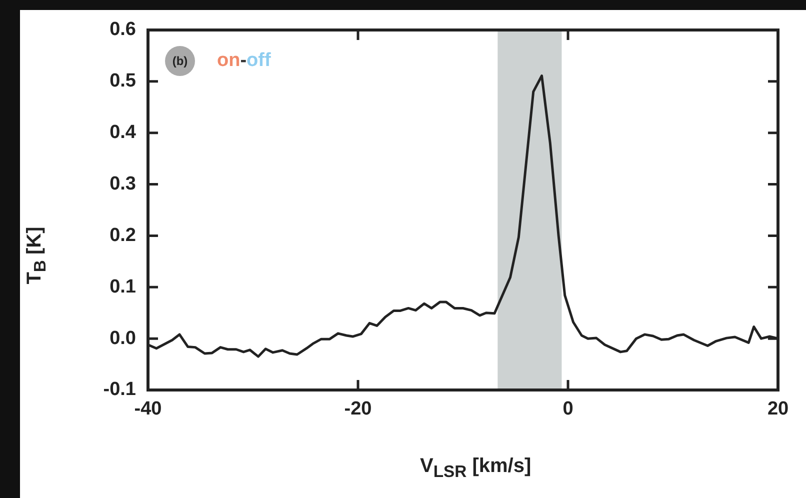 The image size is (806, 498). I want to click on y-tick-label: 0.4, so click(123, 133).